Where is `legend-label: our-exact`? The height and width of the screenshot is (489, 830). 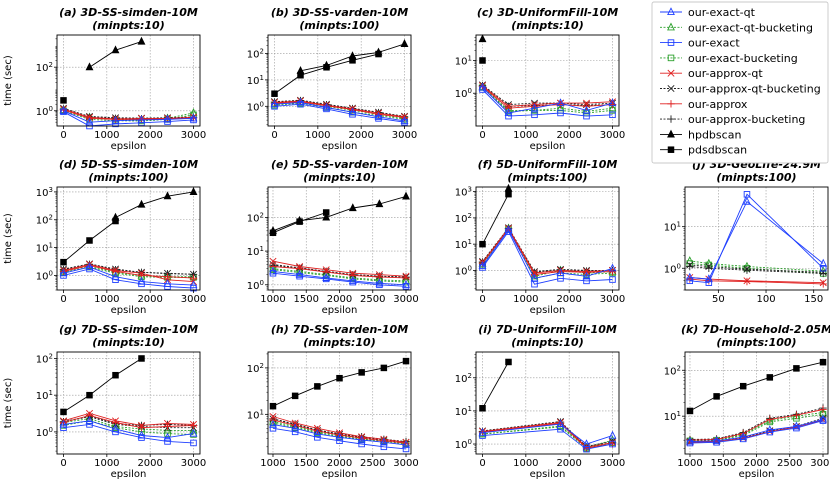
legend-label: our-exact is located at coordinates (714, 43).